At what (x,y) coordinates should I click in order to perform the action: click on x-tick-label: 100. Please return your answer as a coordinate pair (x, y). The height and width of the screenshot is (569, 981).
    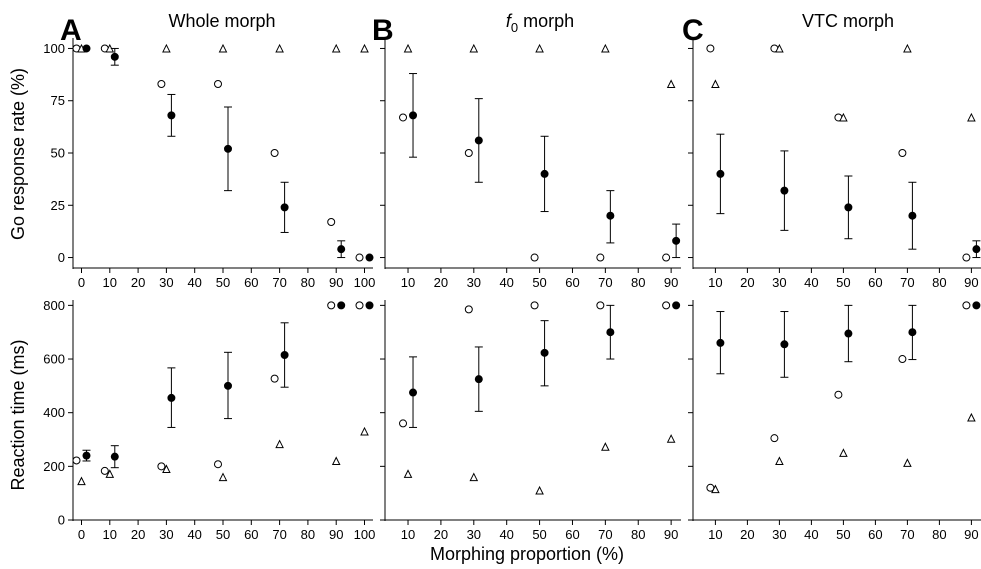
    Looking at the image, I should click on (365, 282).